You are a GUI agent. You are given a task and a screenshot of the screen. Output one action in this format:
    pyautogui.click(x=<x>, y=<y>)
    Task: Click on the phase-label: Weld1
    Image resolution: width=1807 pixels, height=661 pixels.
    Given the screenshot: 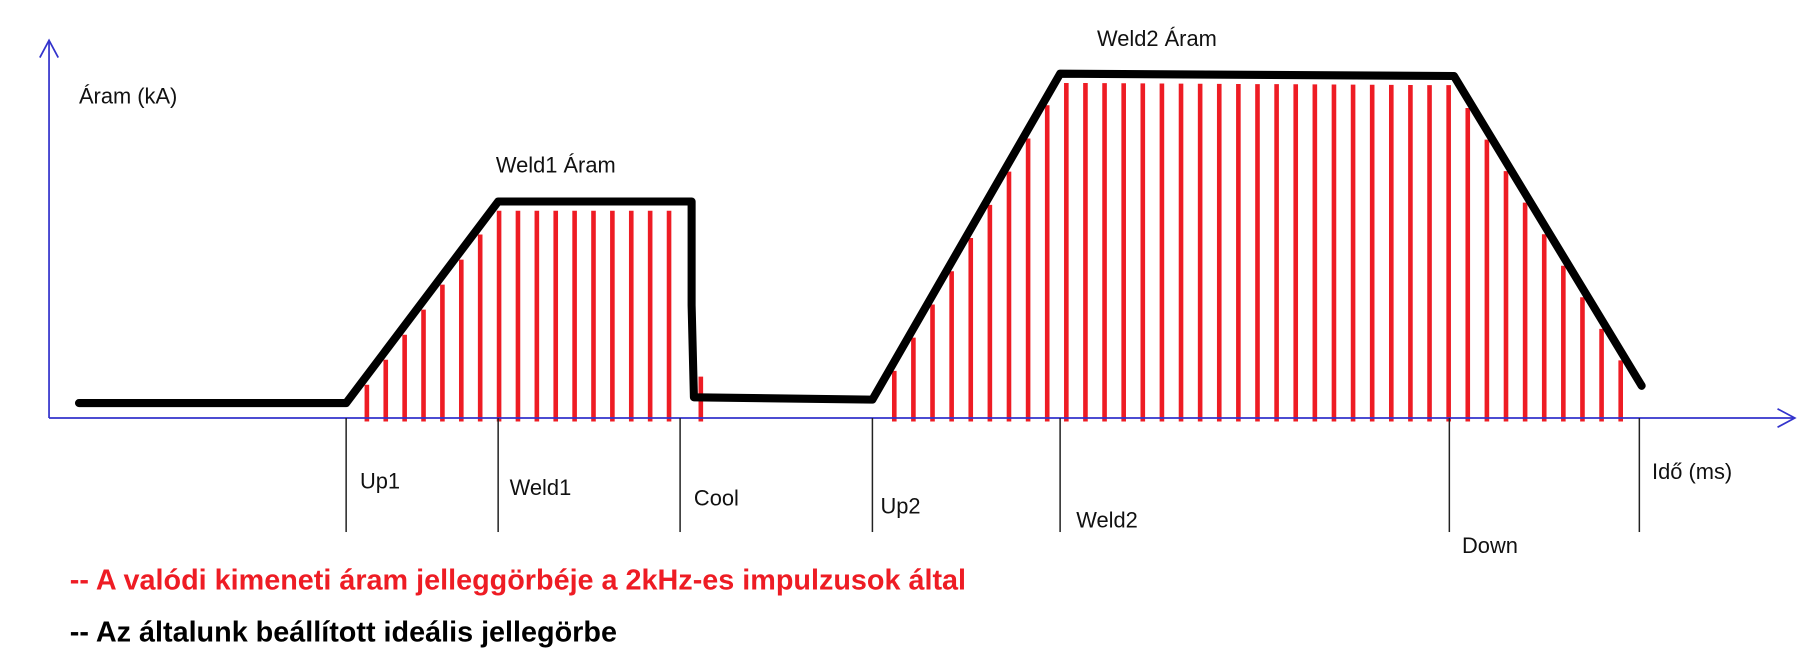 What is the action you would take?
    pyautogui.click(x=541, y=487)
    